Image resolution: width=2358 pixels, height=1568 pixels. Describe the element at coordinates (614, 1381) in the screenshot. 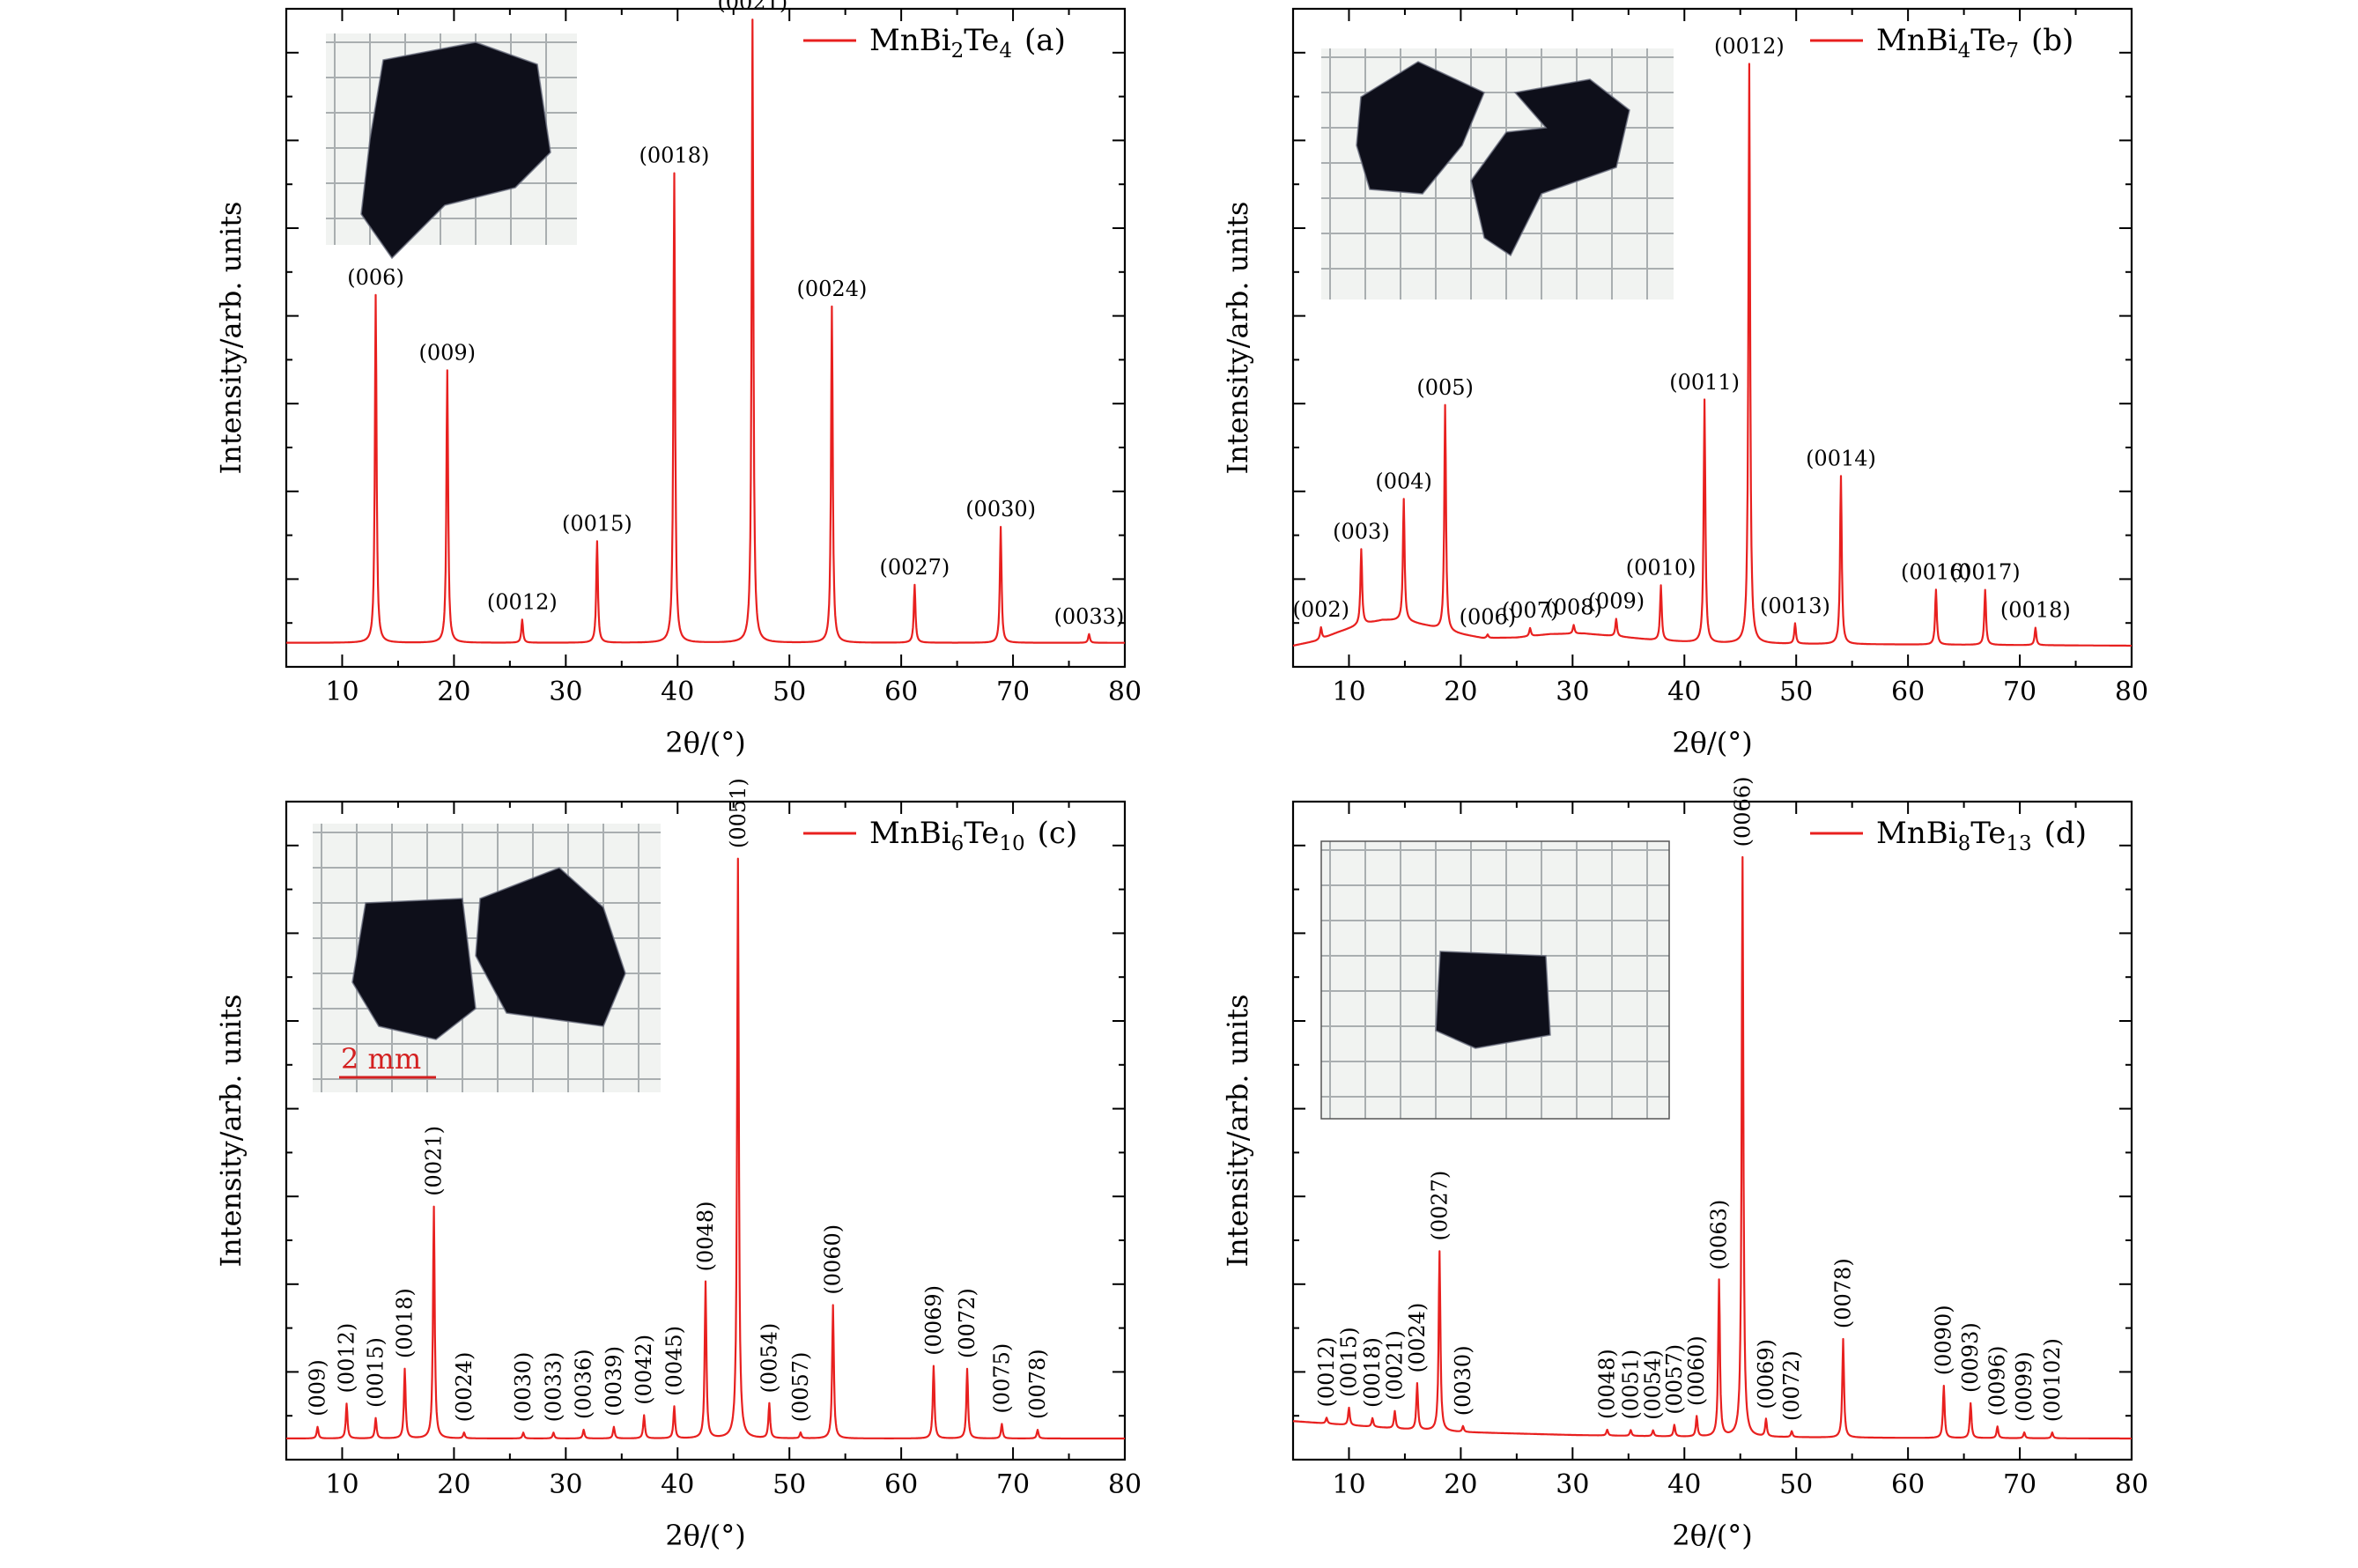

I see `peak-label: (0039)` at that location.